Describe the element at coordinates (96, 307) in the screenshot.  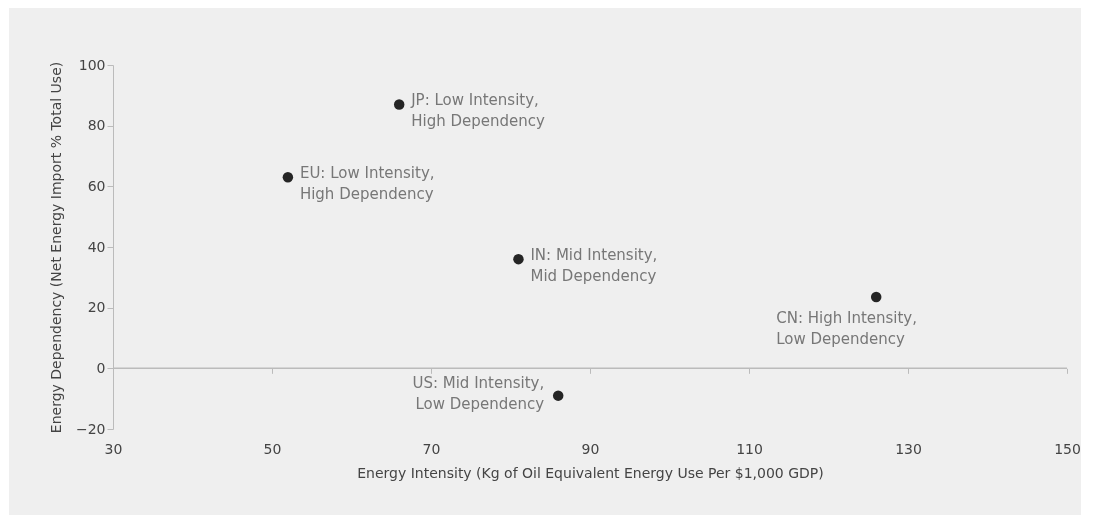
I see `y-tick-label: 20` at that location.